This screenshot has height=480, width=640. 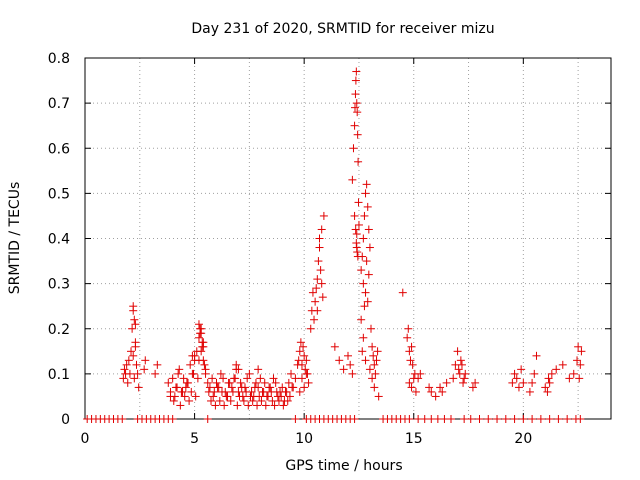 What do you see at coordinates (59, 330) in the screenshot?
I see `y-tick-label: 0.2` at bounding box center [59, 330].